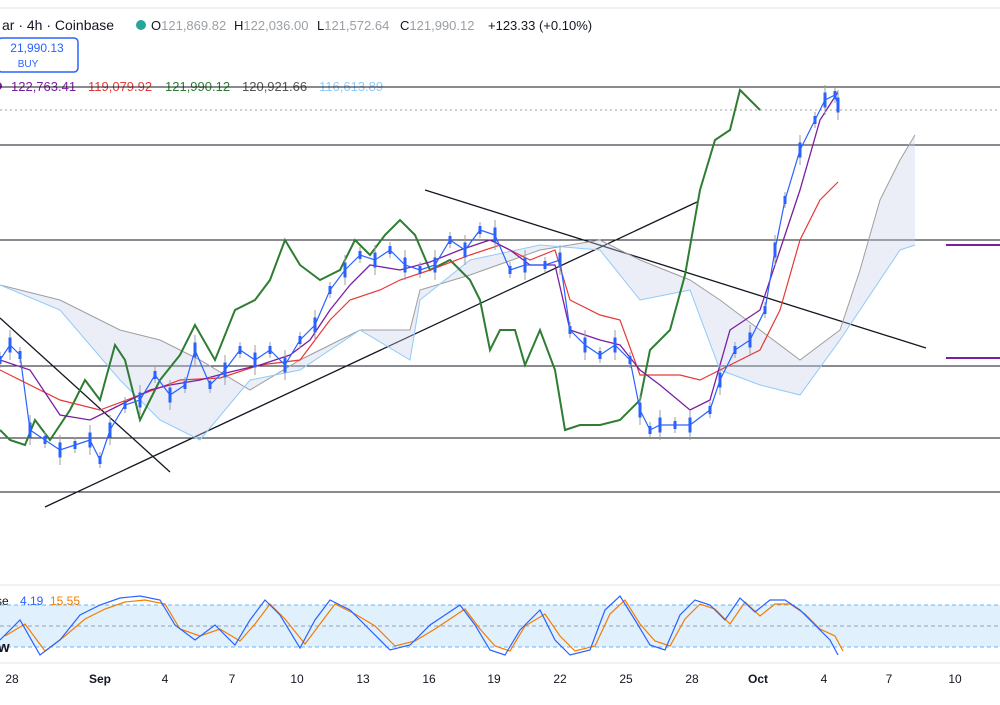 This screenshot has height=705, width=1000. I want to click on buy-price: 21,990.13, so click(37, 48).